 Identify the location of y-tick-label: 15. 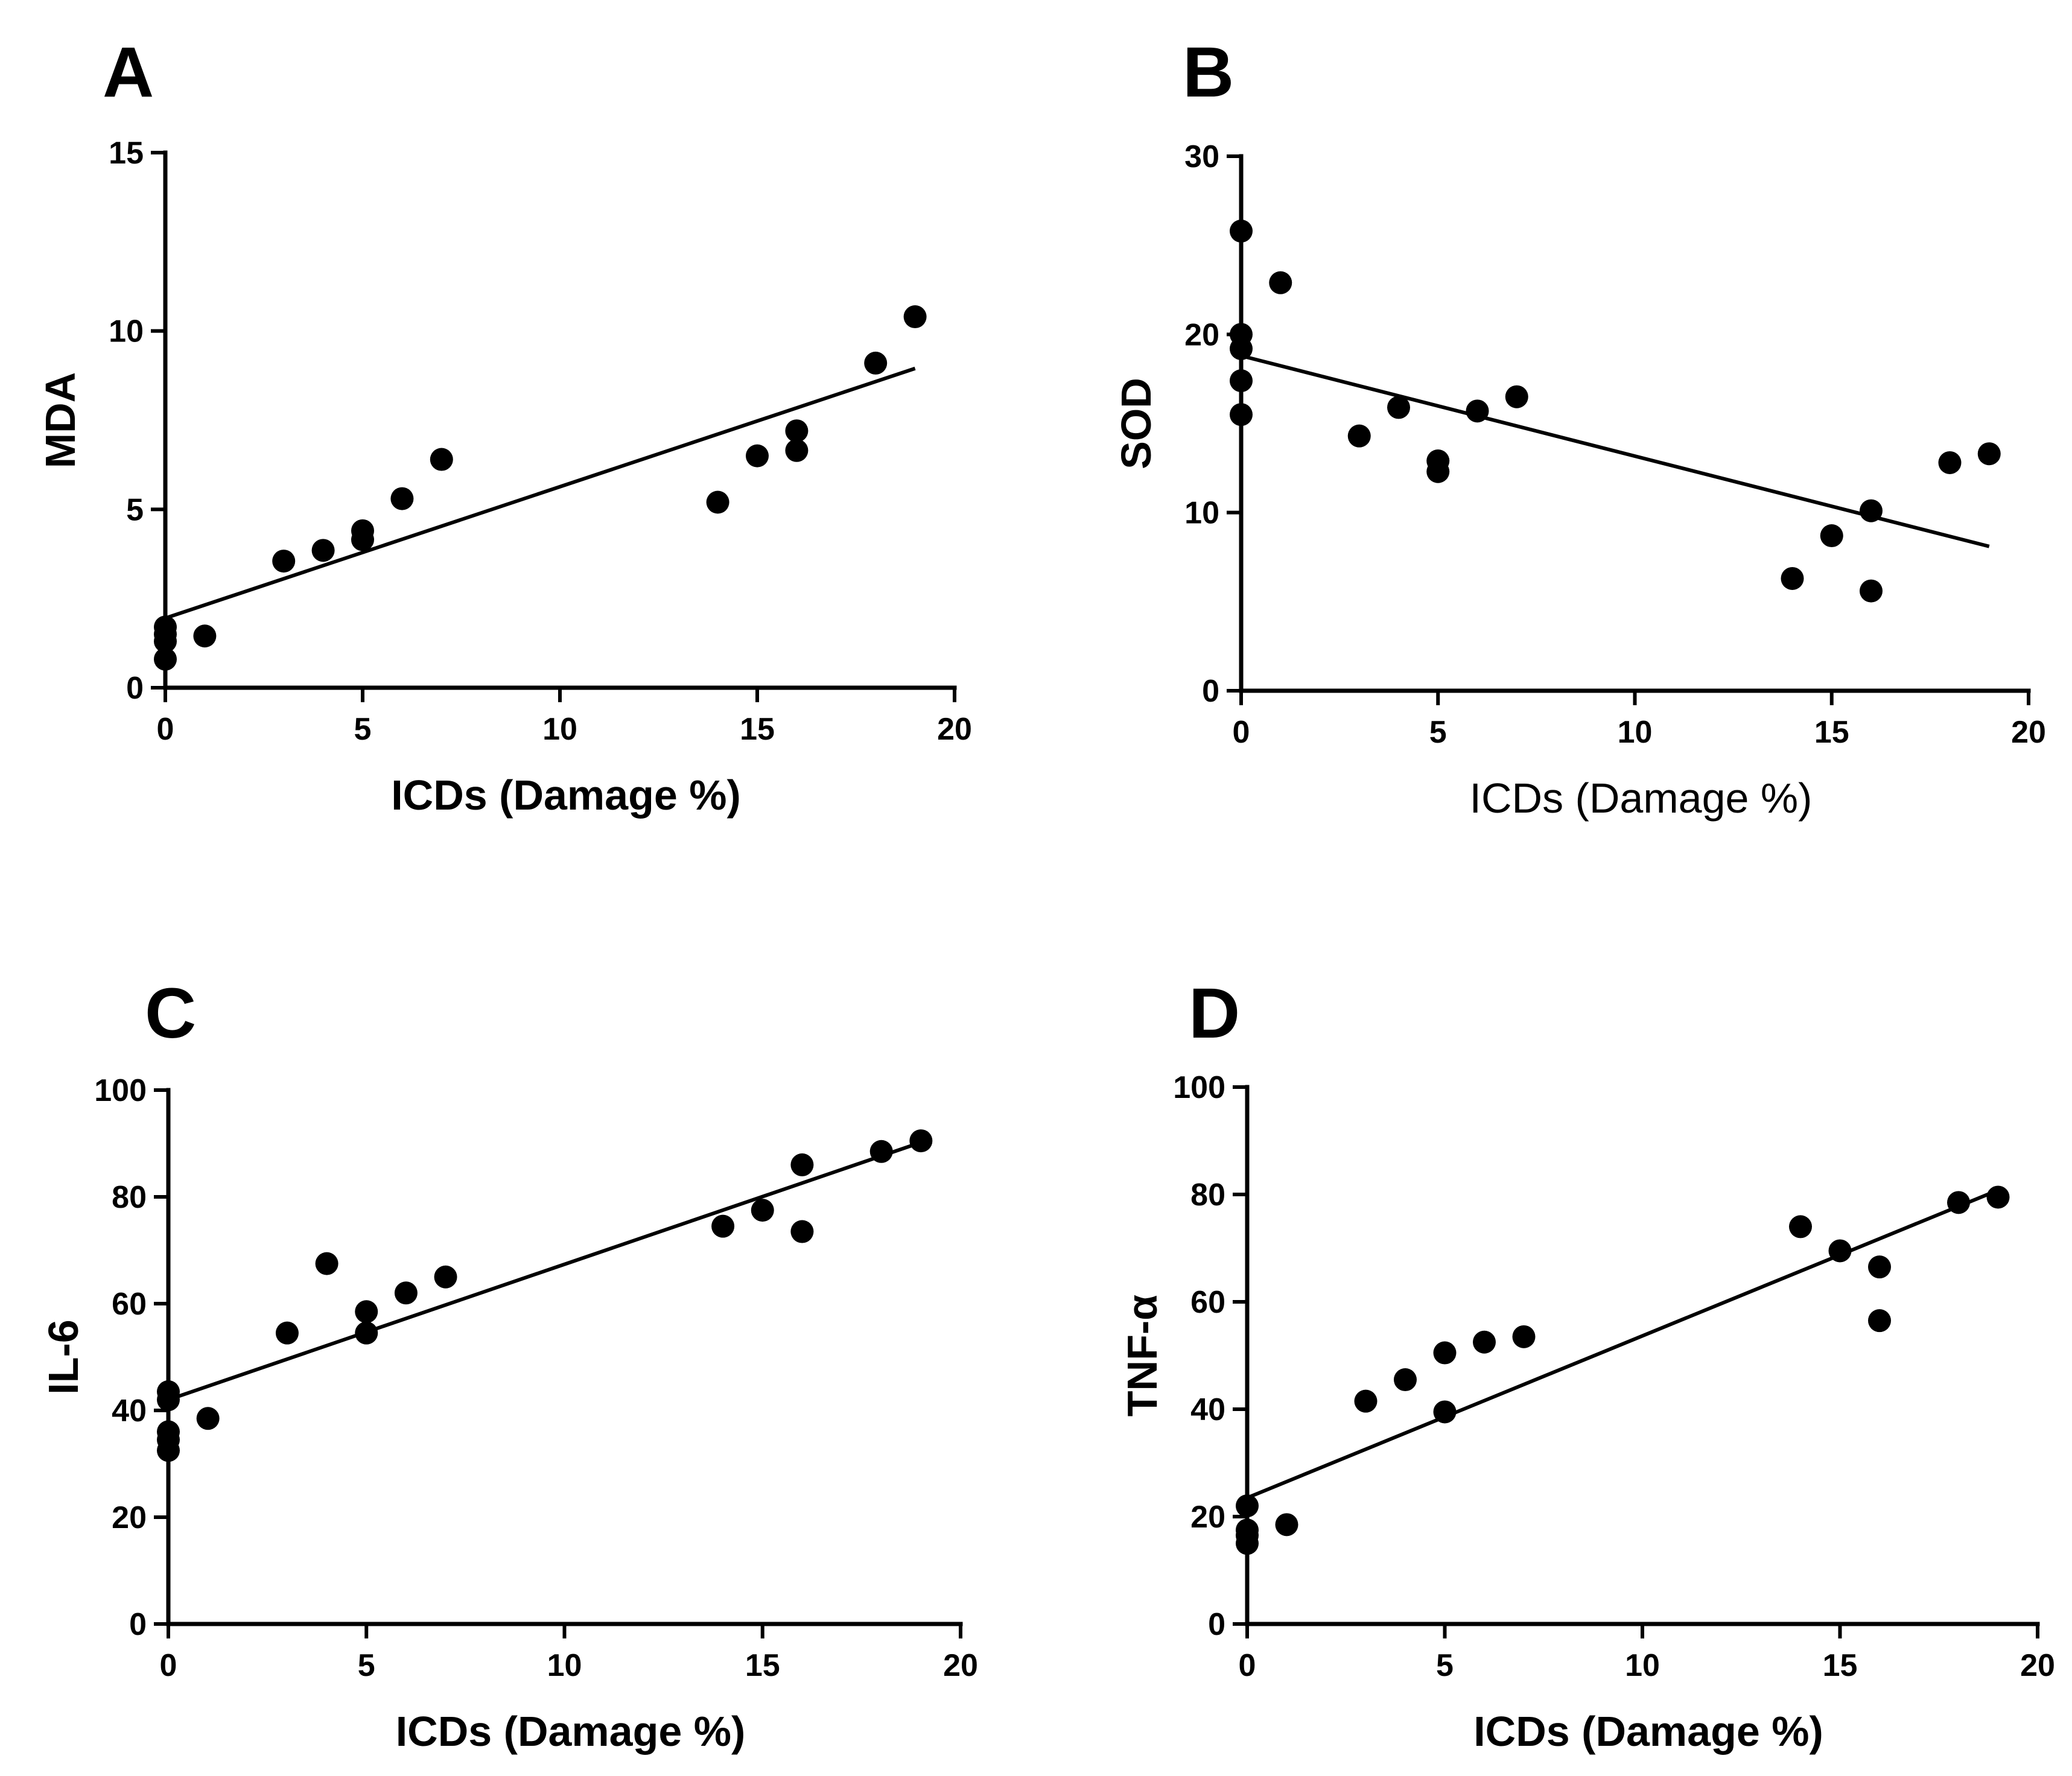
(126, 153).